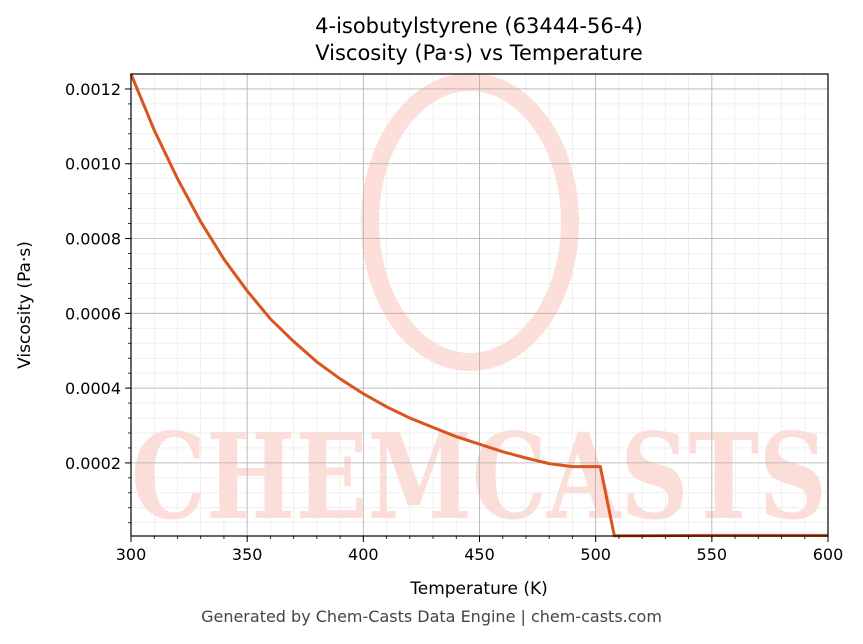 The height and width of the screenshot is (644, 863). Describe the element at coordinates (479, 554) in the screenshot. I see `x-tick-label: 450` at that location.